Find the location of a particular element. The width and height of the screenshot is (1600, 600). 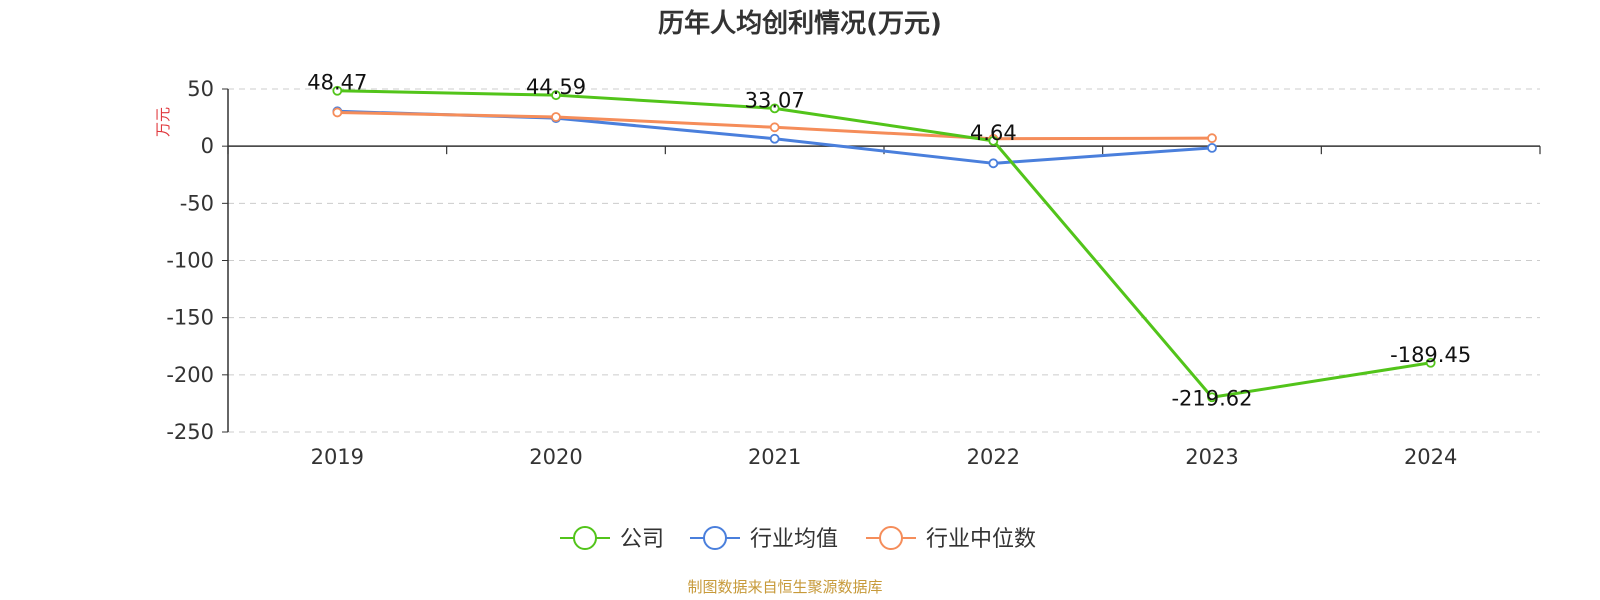

y-tick-label: -200 is located at coordinates (190, 375).